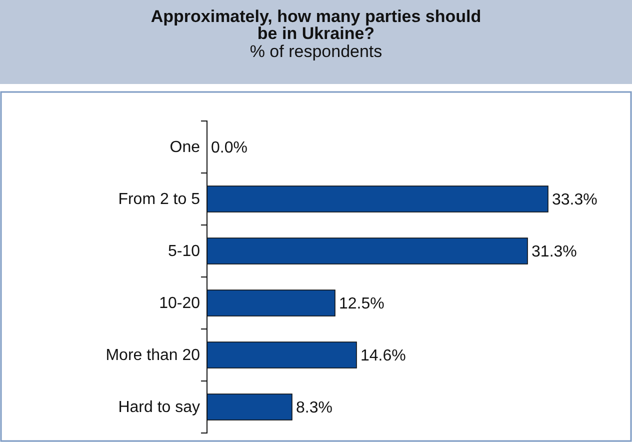 The width and height of the screenshot is (632, 442). I want to click on data-label: 33.3%, so click(575, 200).